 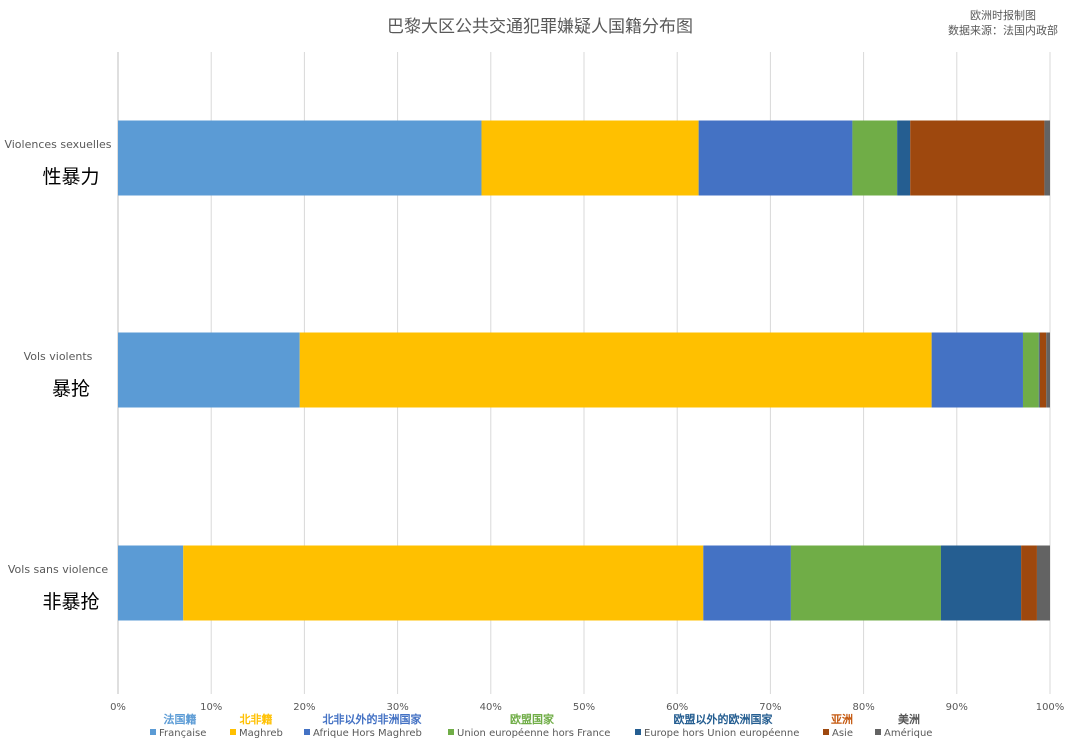 What do you see at coordinates (71, 389) in the screenshot?
I see `category-label-zh: 暴抢` at bounding box center [71, 389].